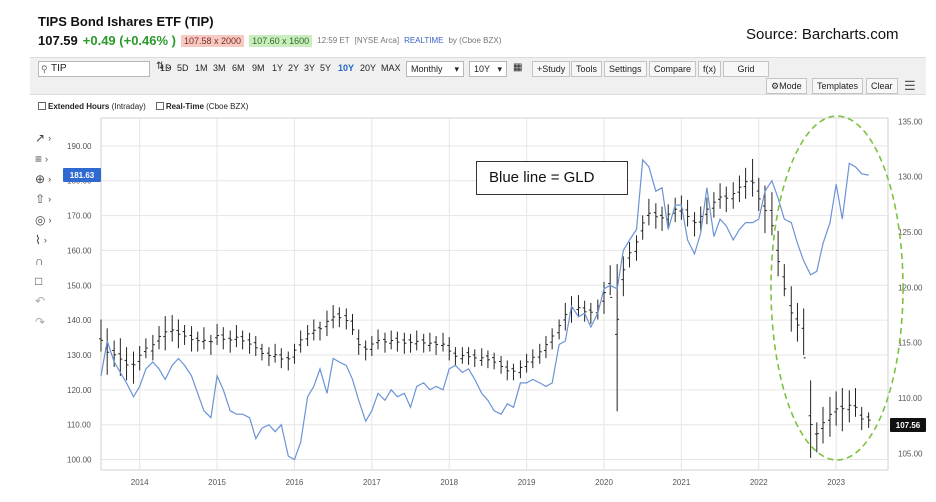 The width and height of the screenshot is (936, 502). I want to click on tf-6m: 6M, so click(238, 68).